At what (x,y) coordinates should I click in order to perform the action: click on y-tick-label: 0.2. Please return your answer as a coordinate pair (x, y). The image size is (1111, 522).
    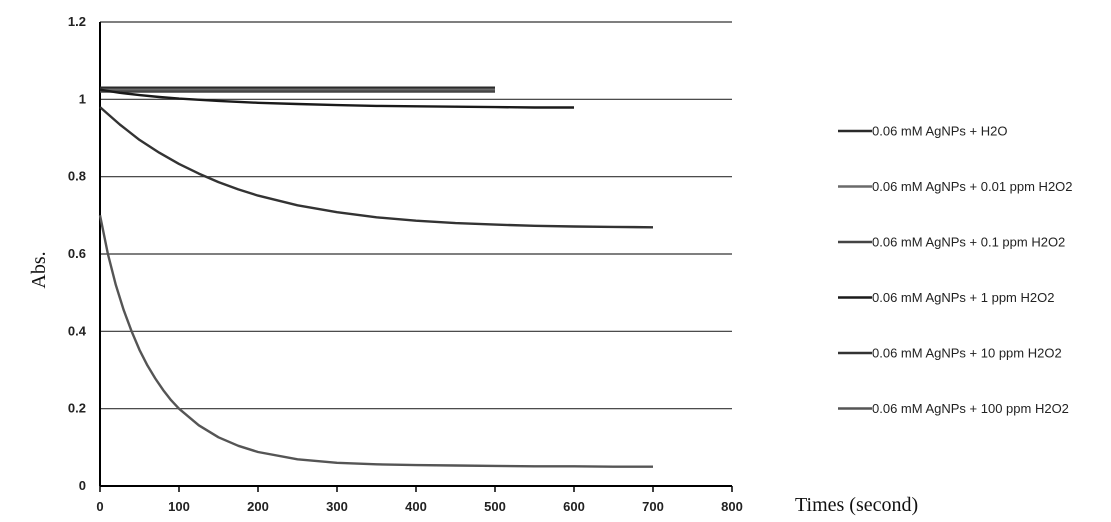
    Looking at the image, I should click on (77, 408).